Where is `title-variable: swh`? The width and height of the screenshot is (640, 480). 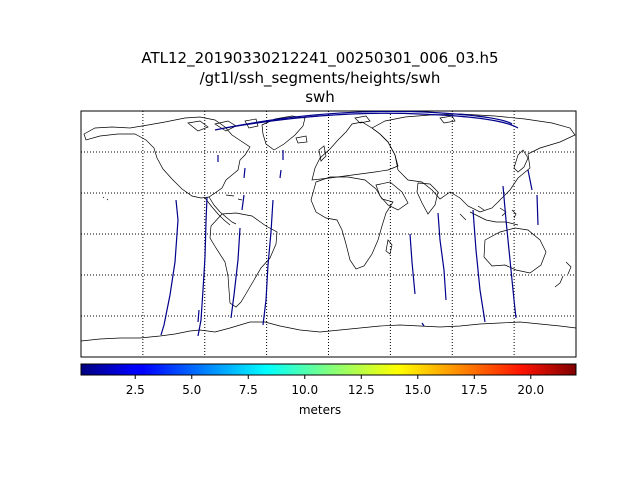 title-variable: swh is located at coordinates (320, 97).